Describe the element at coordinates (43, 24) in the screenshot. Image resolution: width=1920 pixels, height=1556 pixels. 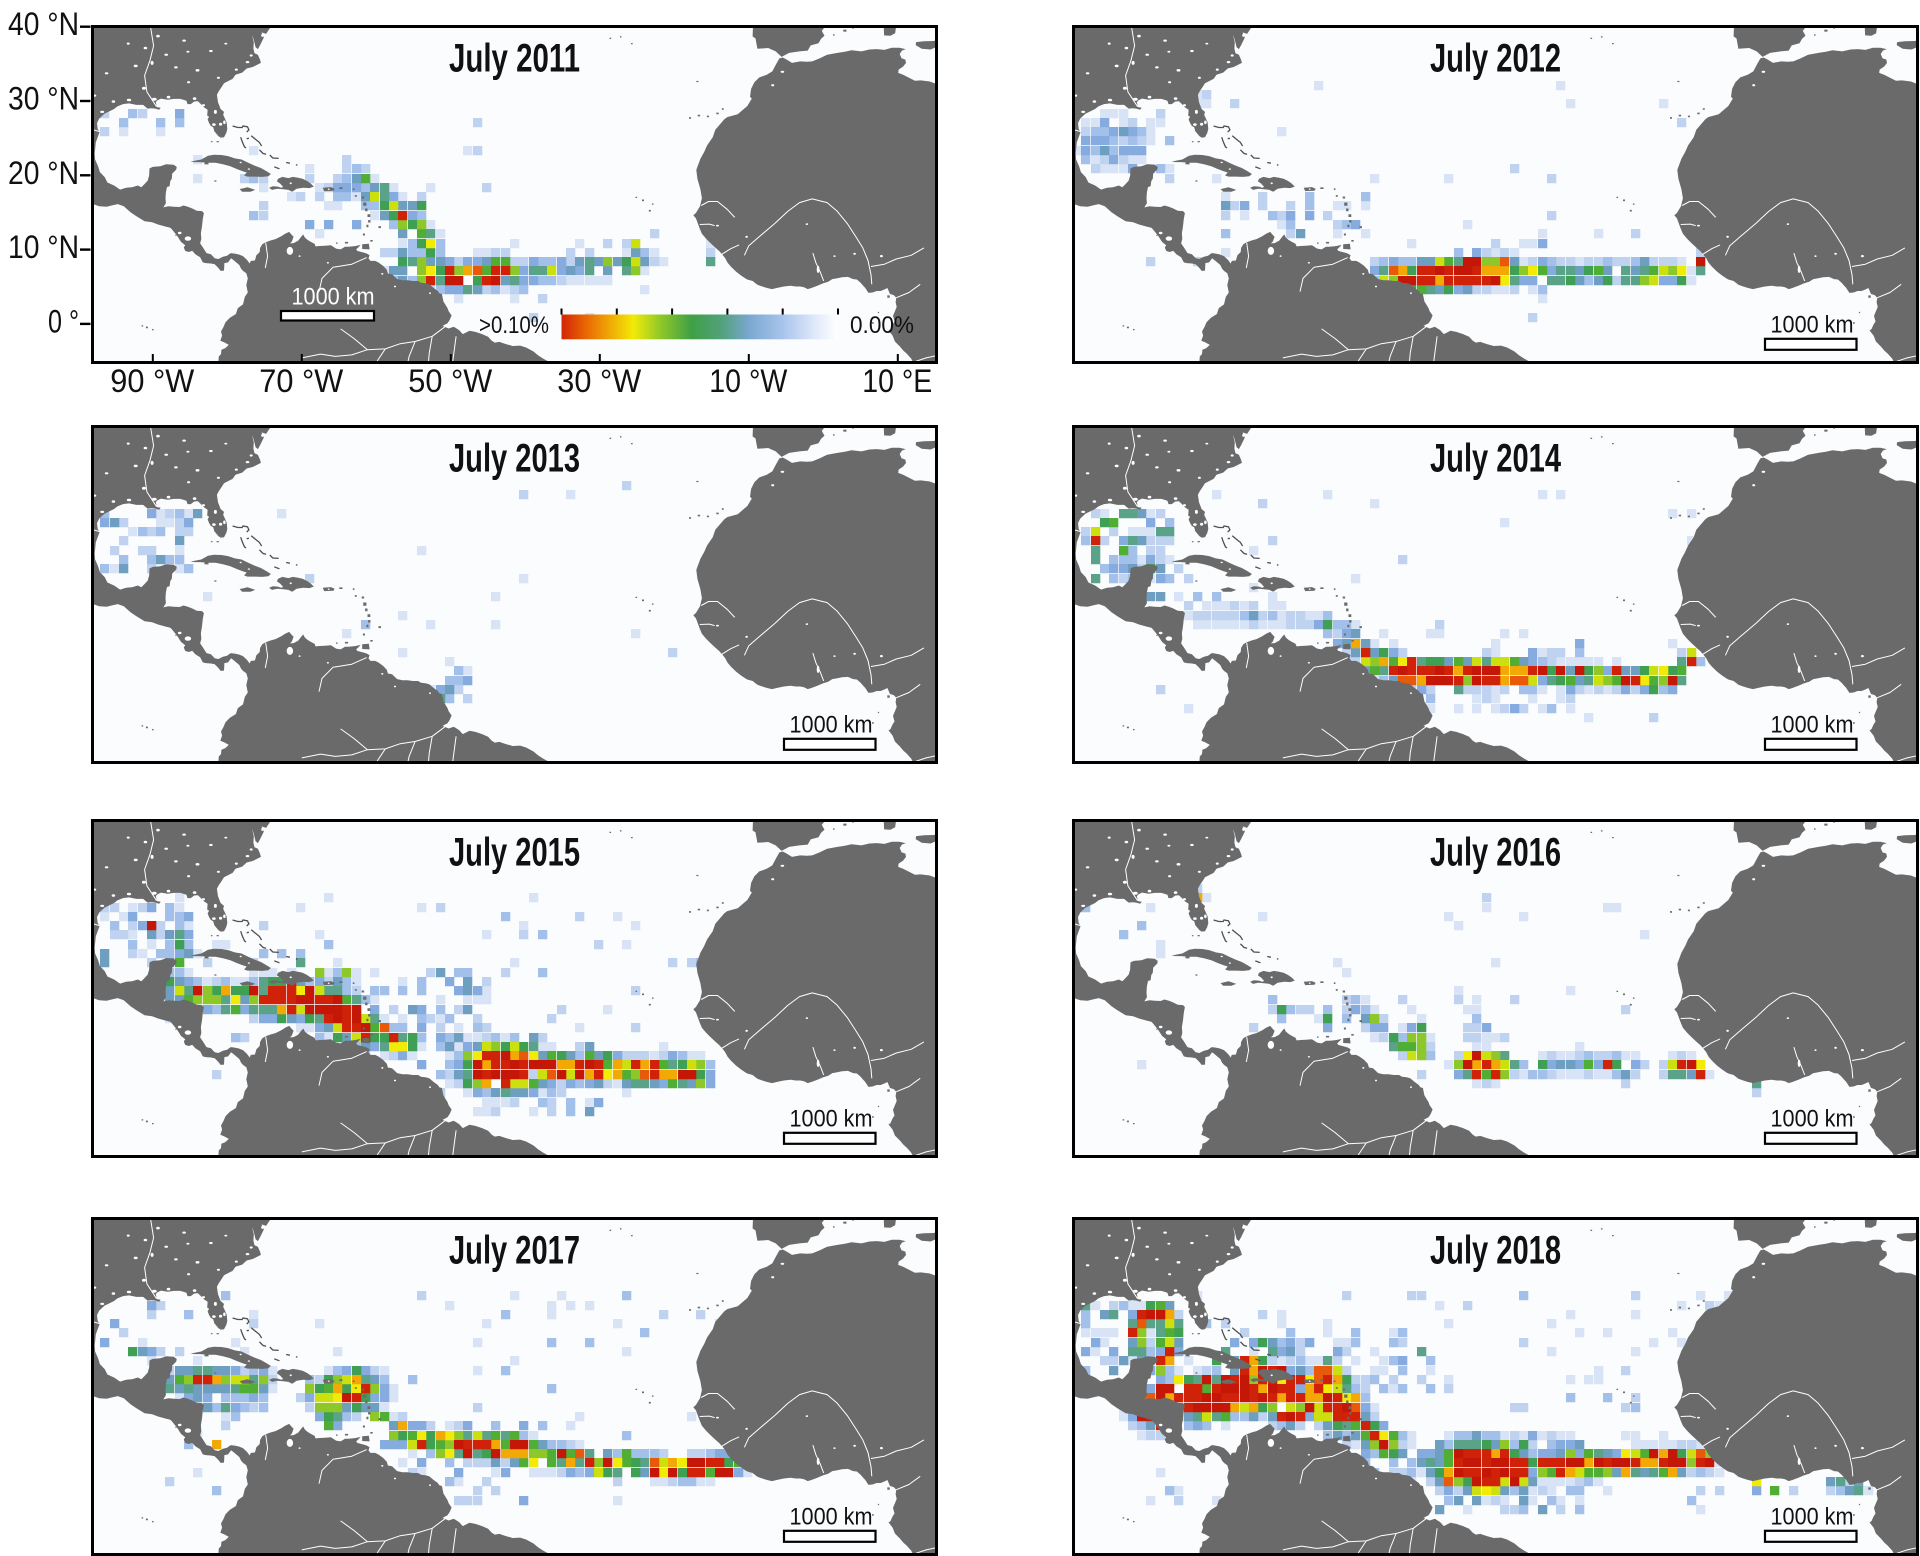
I see `svg-text: 40 °N` at that location.